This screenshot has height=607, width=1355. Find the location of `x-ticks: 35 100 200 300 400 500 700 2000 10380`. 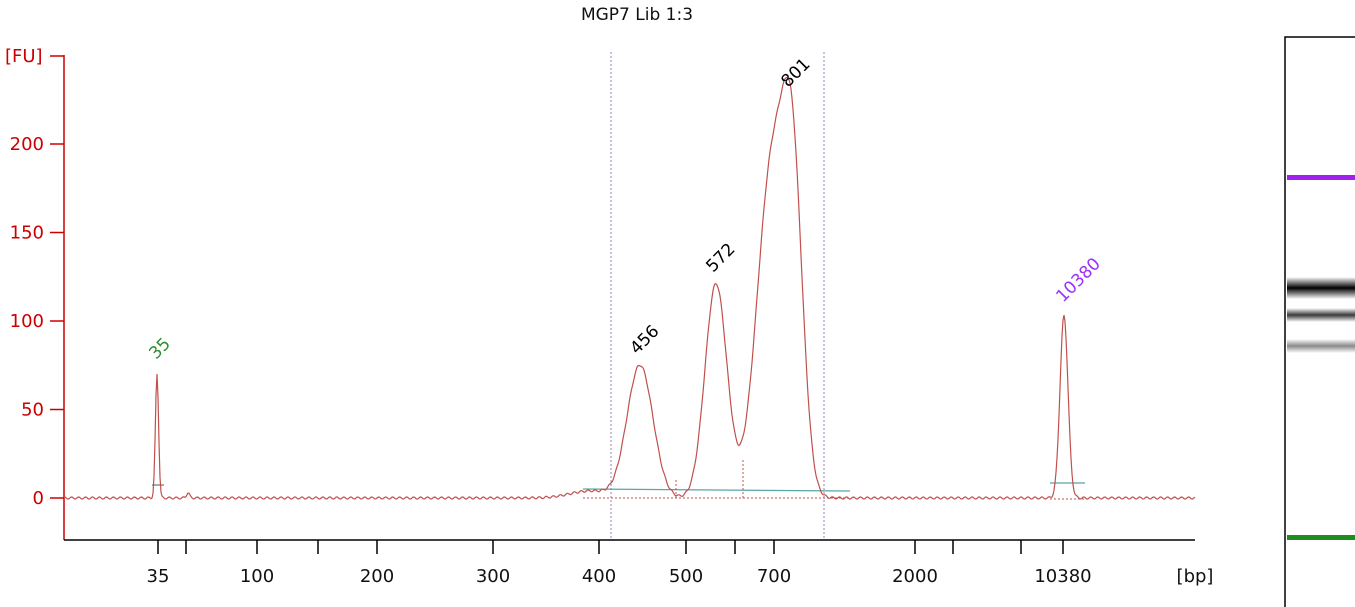

x-ticks: 35 100 200 300 400 500 700 2000 10380 is located at coordinates (619, 563).